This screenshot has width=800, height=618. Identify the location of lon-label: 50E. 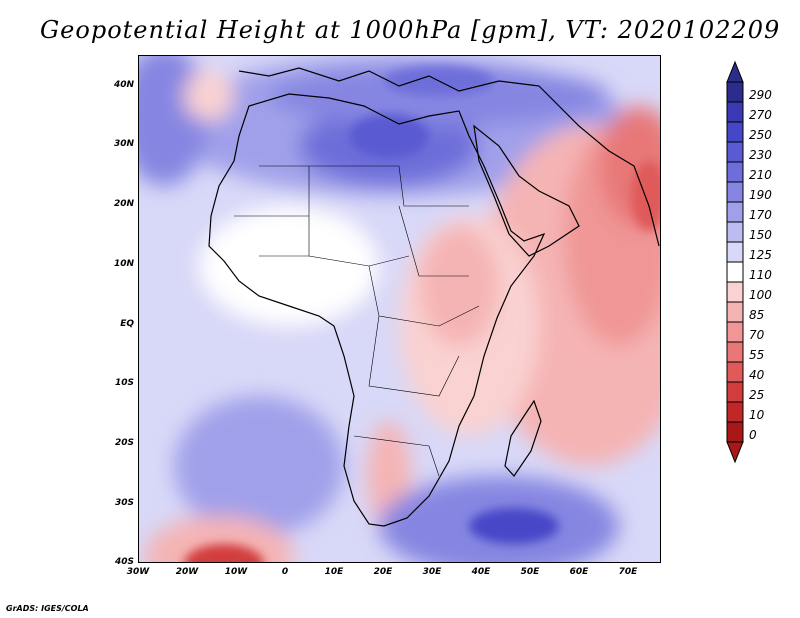
(530, 572).